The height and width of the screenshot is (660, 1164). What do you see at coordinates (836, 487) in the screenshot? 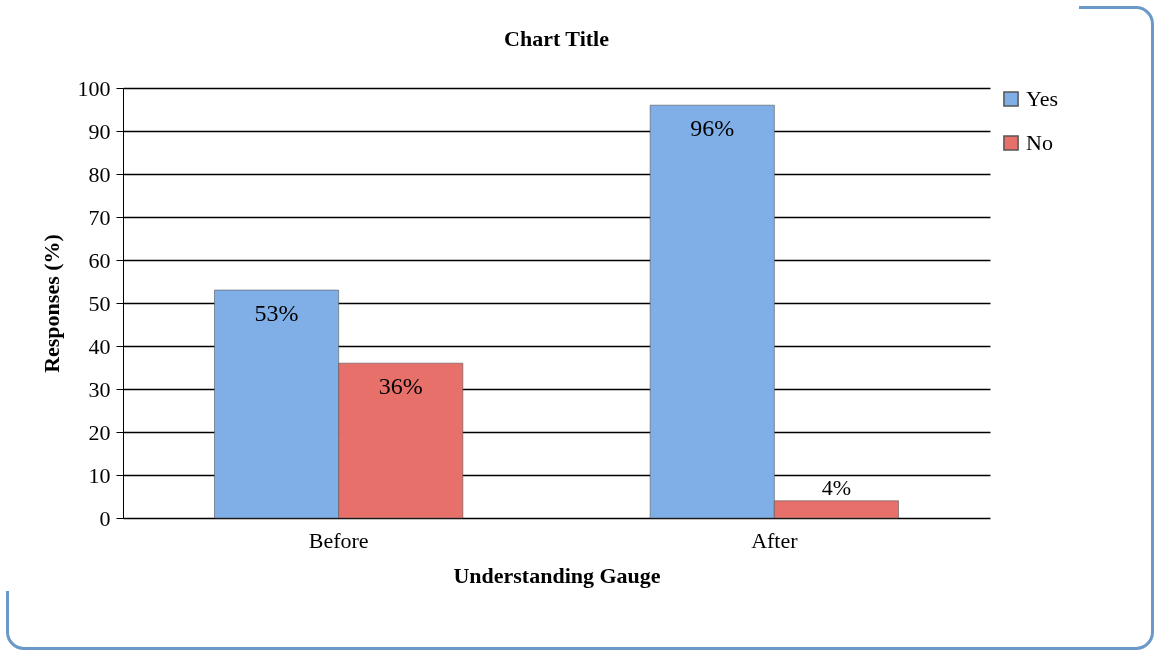
I see `data-label: 4%` at bounding box center [836, 487].